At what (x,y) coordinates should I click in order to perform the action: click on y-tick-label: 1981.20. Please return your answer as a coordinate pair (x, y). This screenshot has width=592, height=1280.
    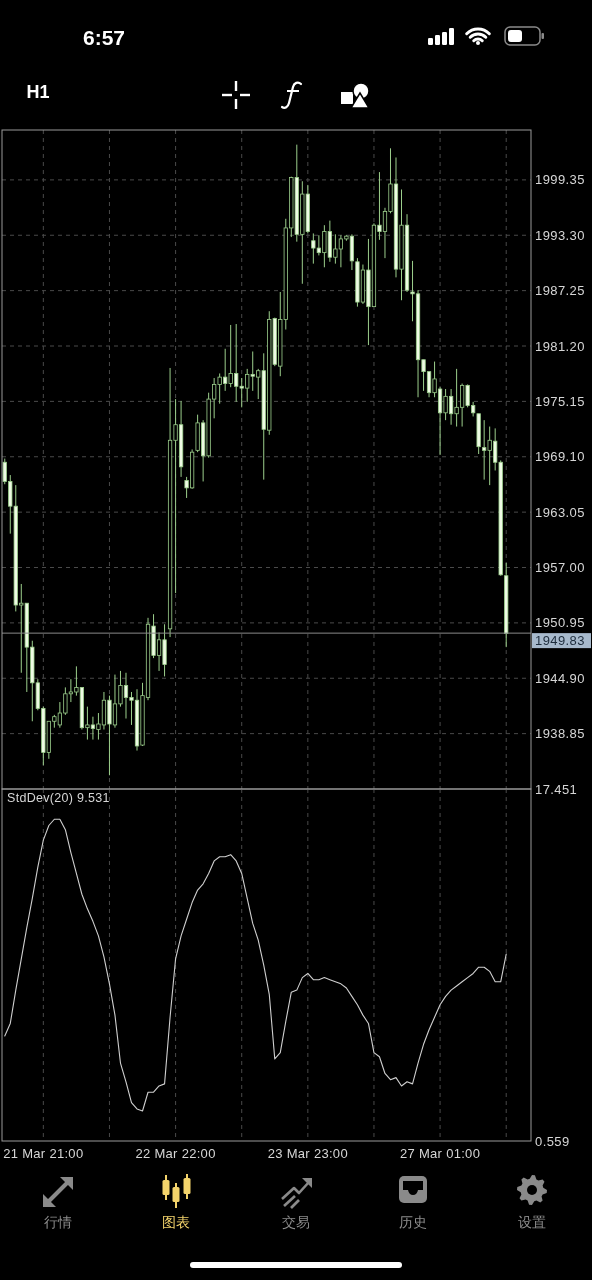
    Looking at the image, I should click on (560, 346).